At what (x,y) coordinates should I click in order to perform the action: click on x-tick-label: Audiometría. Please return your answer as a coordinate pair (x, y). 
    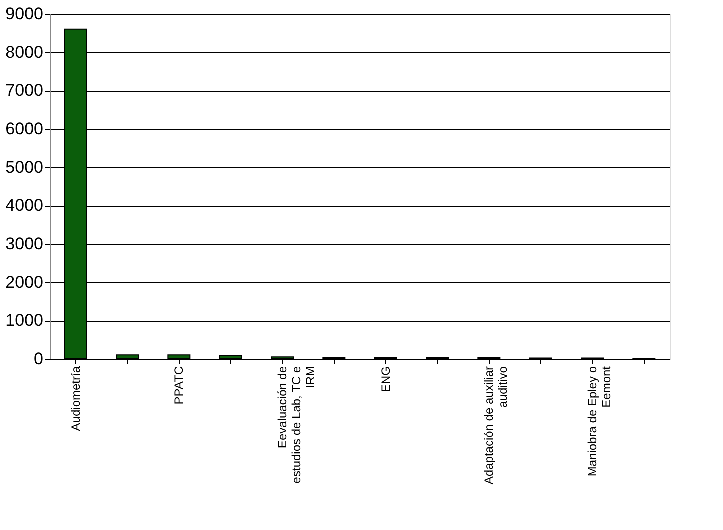
    Looking at the image, I should click on (75, 399).